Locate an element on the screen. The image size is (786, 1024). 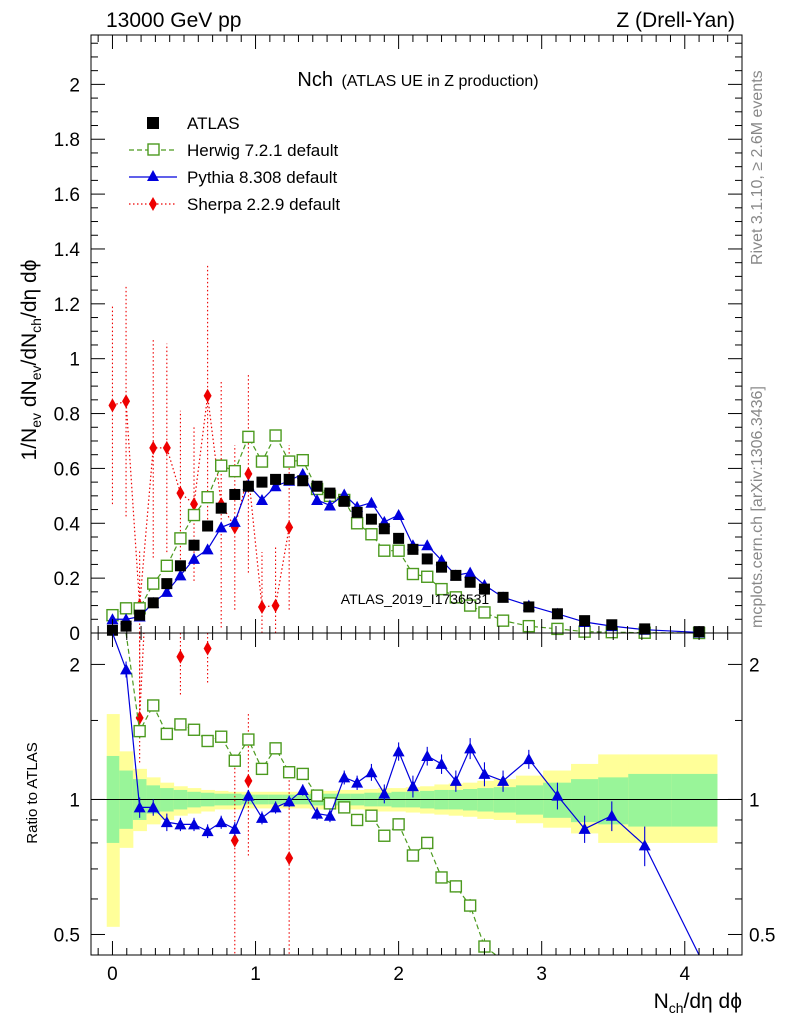
legend-pythia-marker is located at coordinates (153, 175).